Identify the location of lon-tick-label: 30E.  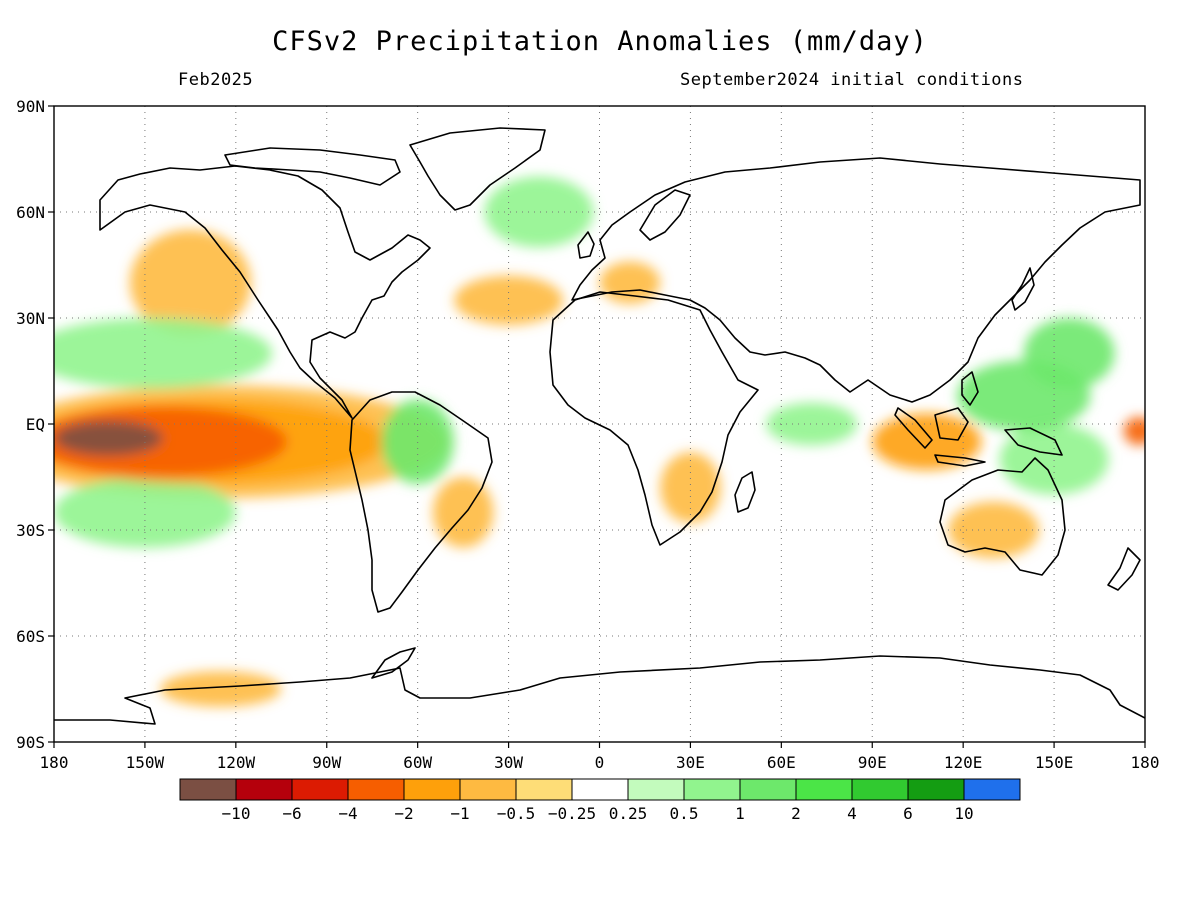
(690, 762).